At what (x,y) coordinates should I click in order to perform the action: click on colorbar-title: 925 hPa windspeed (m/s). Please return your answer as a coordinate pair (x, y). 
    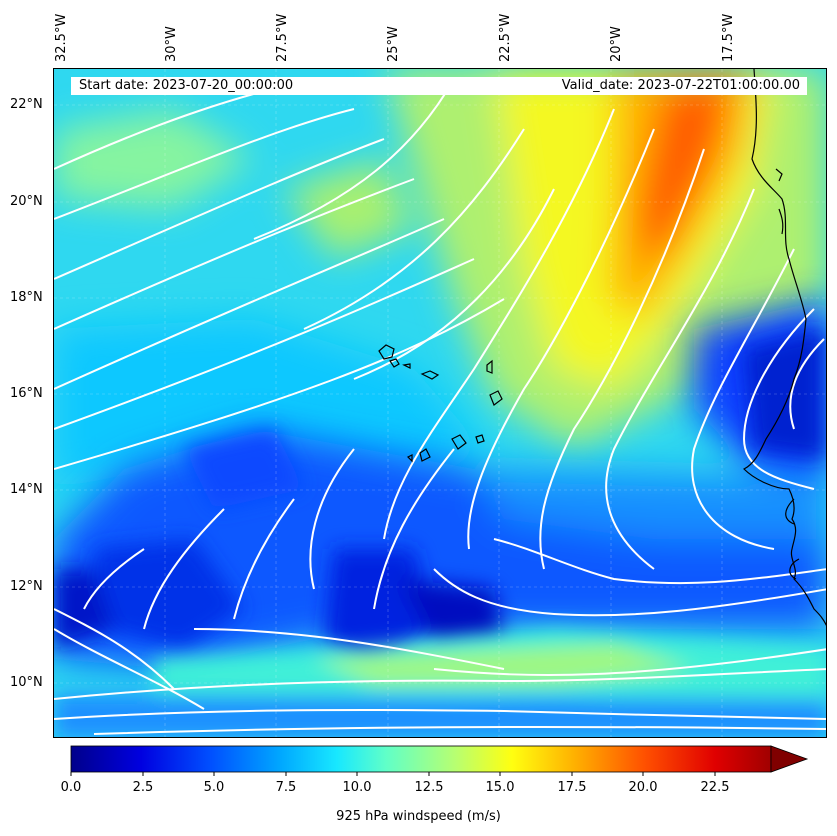
    Looking at the image, I should click on (418, 816).